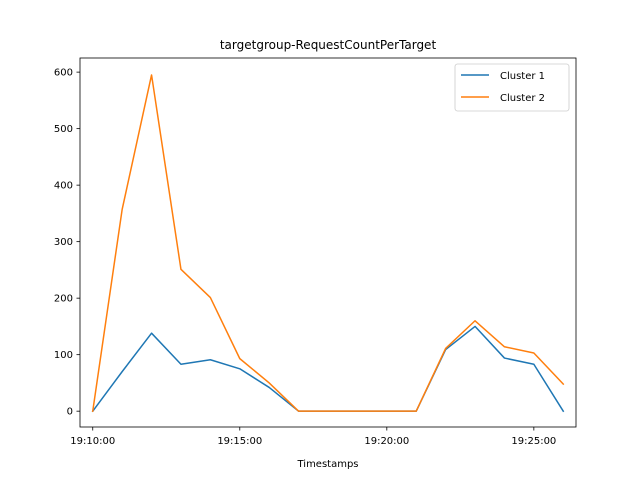 The height and width of the screenshot is (480, 640). Describe the element at coordinates (92, 441) in the screenshot. I see `x-tick-label: 19:10:00` at that location.